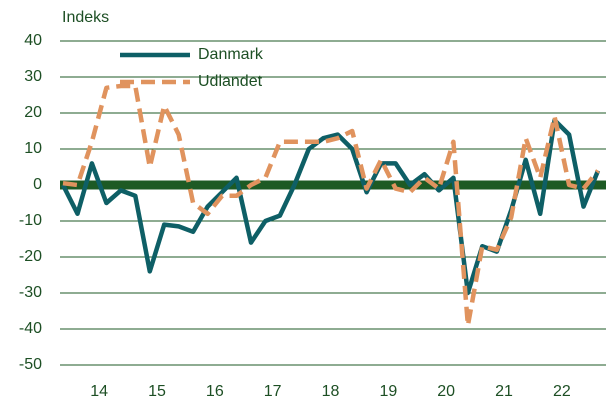 The height and width of the screenshot is (407, 606). What do you see at coordinates (33, 76) in the screenshot?
I see `y-tick-label: 30` at bounding box center [33, 76].